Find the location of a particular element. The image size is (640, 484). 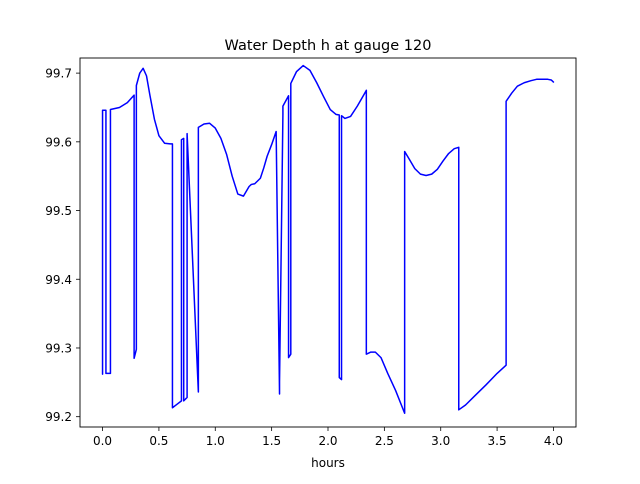

x-tick-label: 1.5 is located at coordinates (271, 441).